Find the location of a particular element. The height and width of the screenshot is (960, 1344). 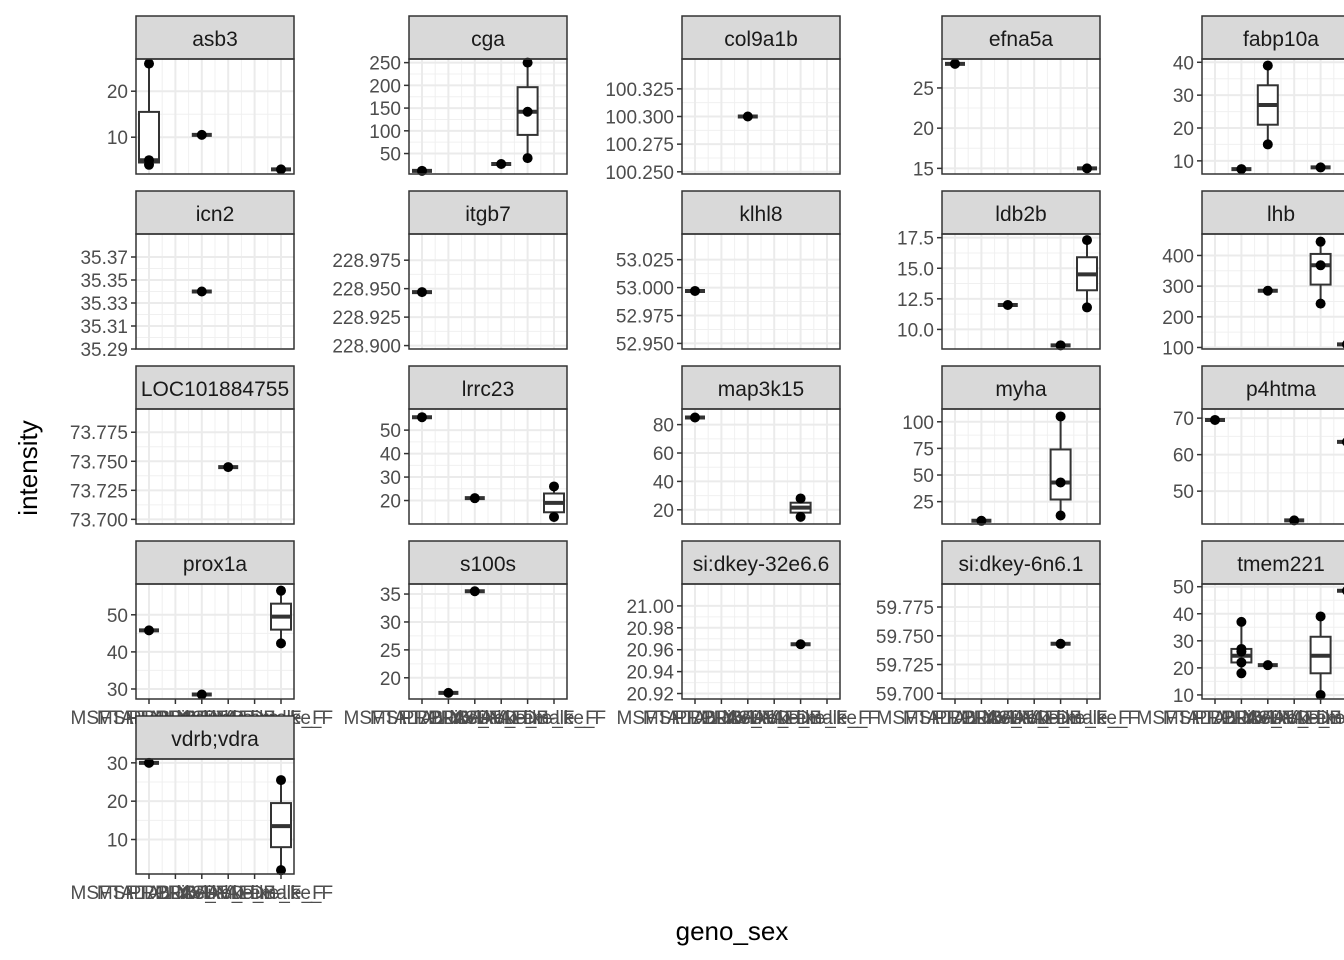

panel-ldb2b: ldb2b 10.0 12.5 15.0 17.5 is located at coordinates (999, 270).